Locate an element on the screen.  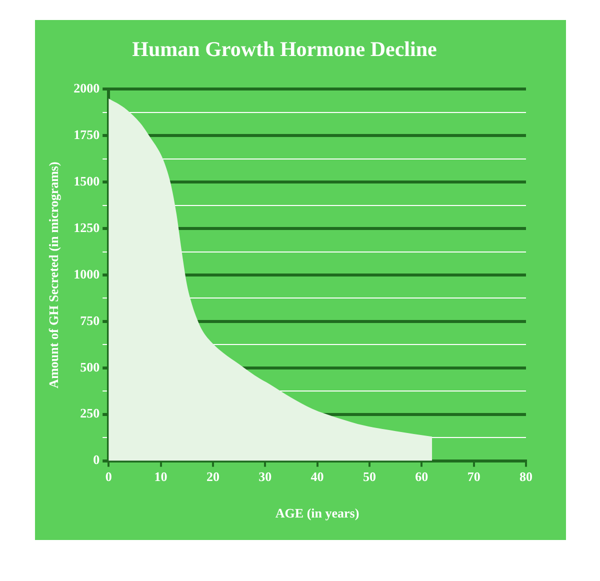
x-tick-label: 20 is located at coordinates (213, 476).